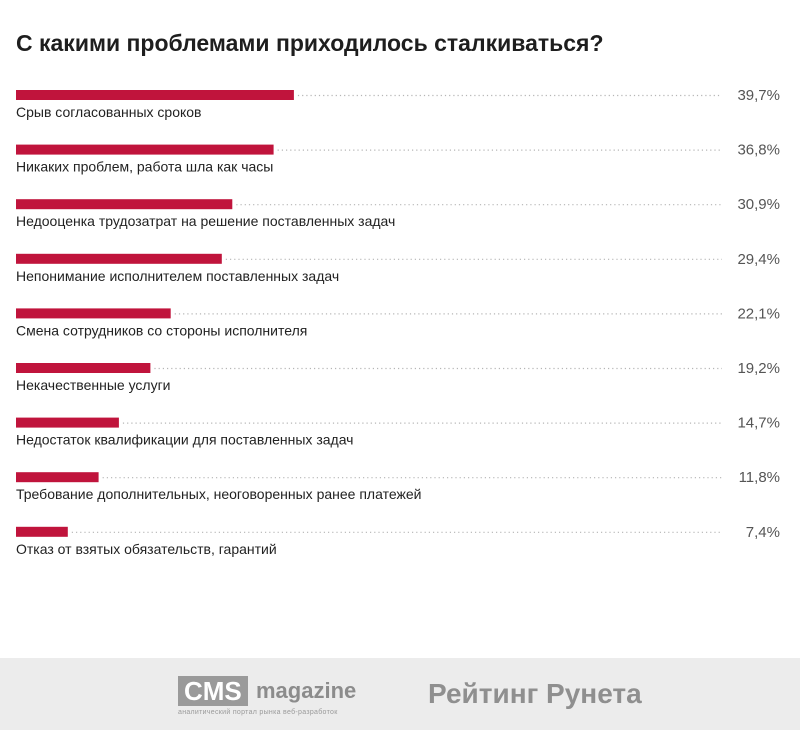  Describe the element at coordinates (758, 368) in the screenshot. I see `value-label-6: 19,2%` at that location.